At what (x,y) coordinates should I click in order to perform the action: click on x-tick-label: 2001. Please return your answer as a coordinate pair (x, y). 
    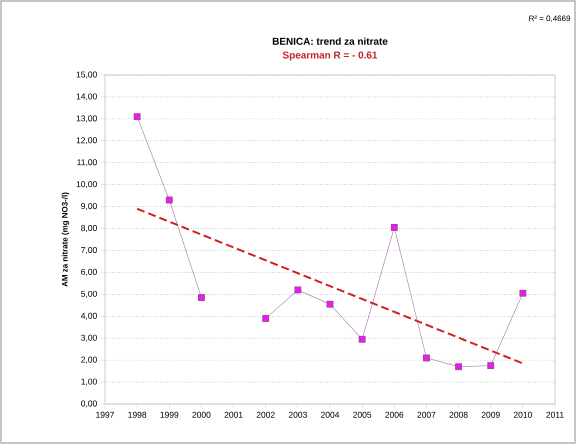
    Looking at the image, I should click on (233, 415).